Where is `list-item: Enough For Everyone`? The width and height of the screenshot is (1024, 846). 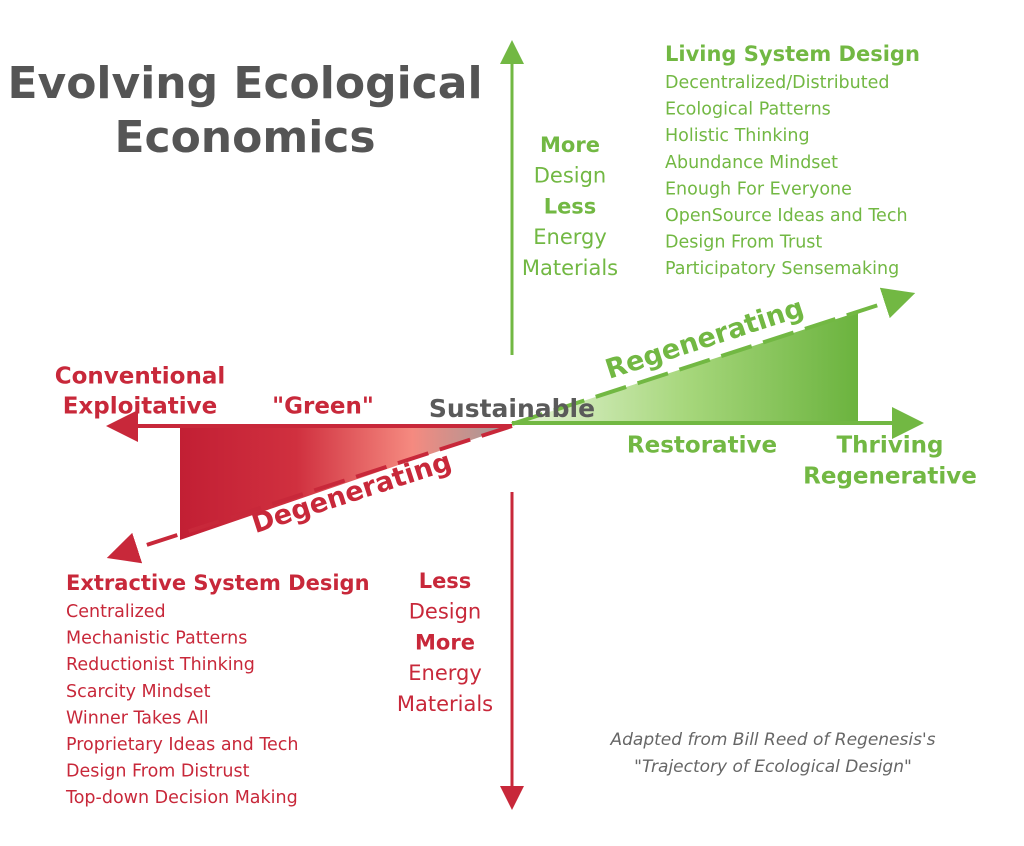
list-item: Enough For Everyone is located at coordinates (758, 189).